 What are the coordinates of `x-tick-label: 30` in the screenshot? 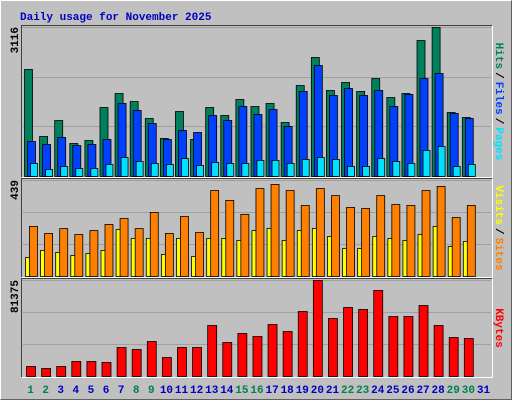 It's located at (468, 391).